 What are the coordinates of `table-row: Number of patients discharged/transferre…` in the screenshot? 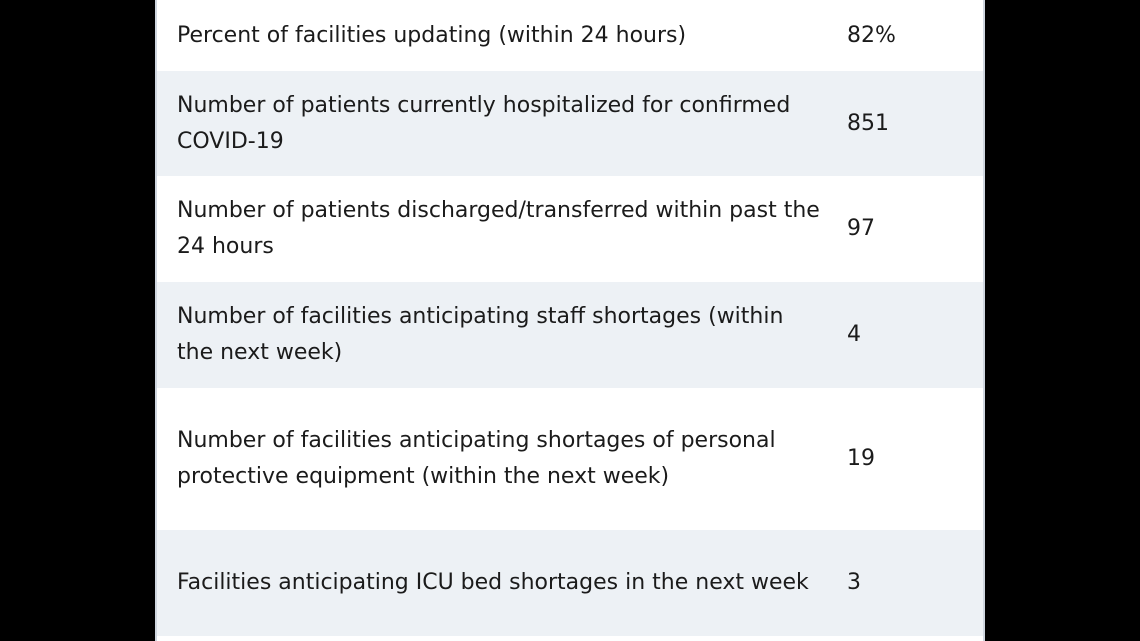 It's located at (570, 229).